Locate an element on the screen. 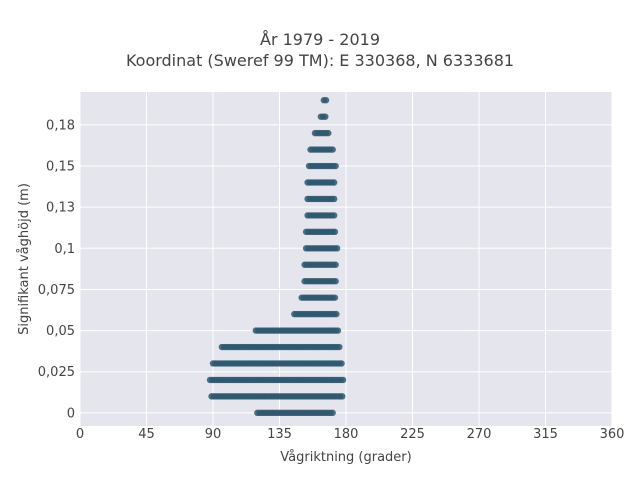  y-tick-label: 0 is located at coordinates (71, 413).